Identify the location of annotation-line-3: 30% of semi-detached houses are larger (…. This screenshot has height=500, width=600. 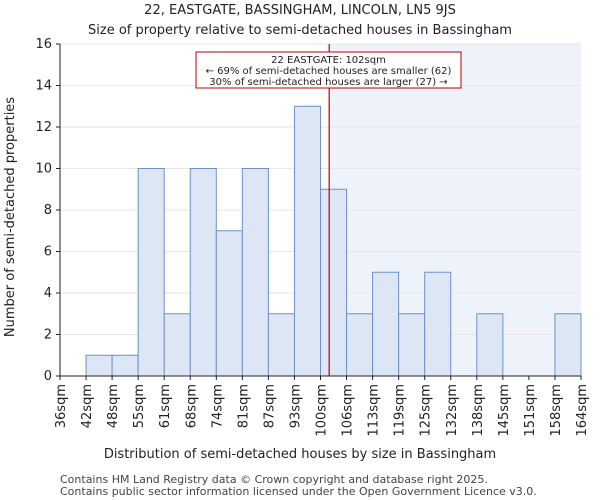
(328, 82).